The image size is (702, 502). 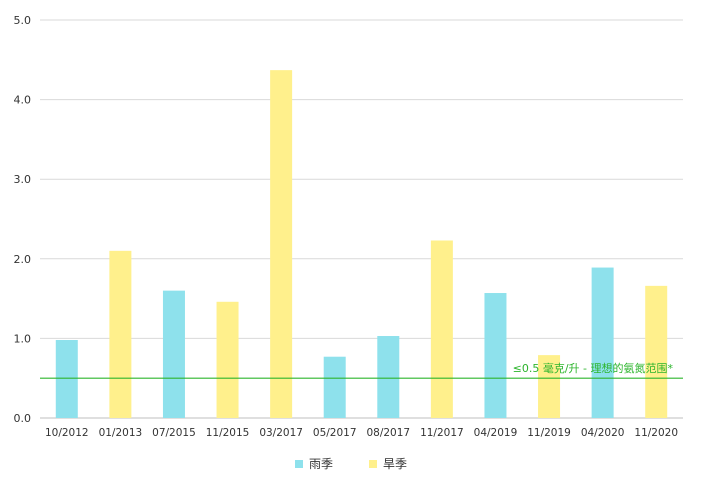 I want to click on legend-item-rain: 雨季, so click(x=313, y=463).